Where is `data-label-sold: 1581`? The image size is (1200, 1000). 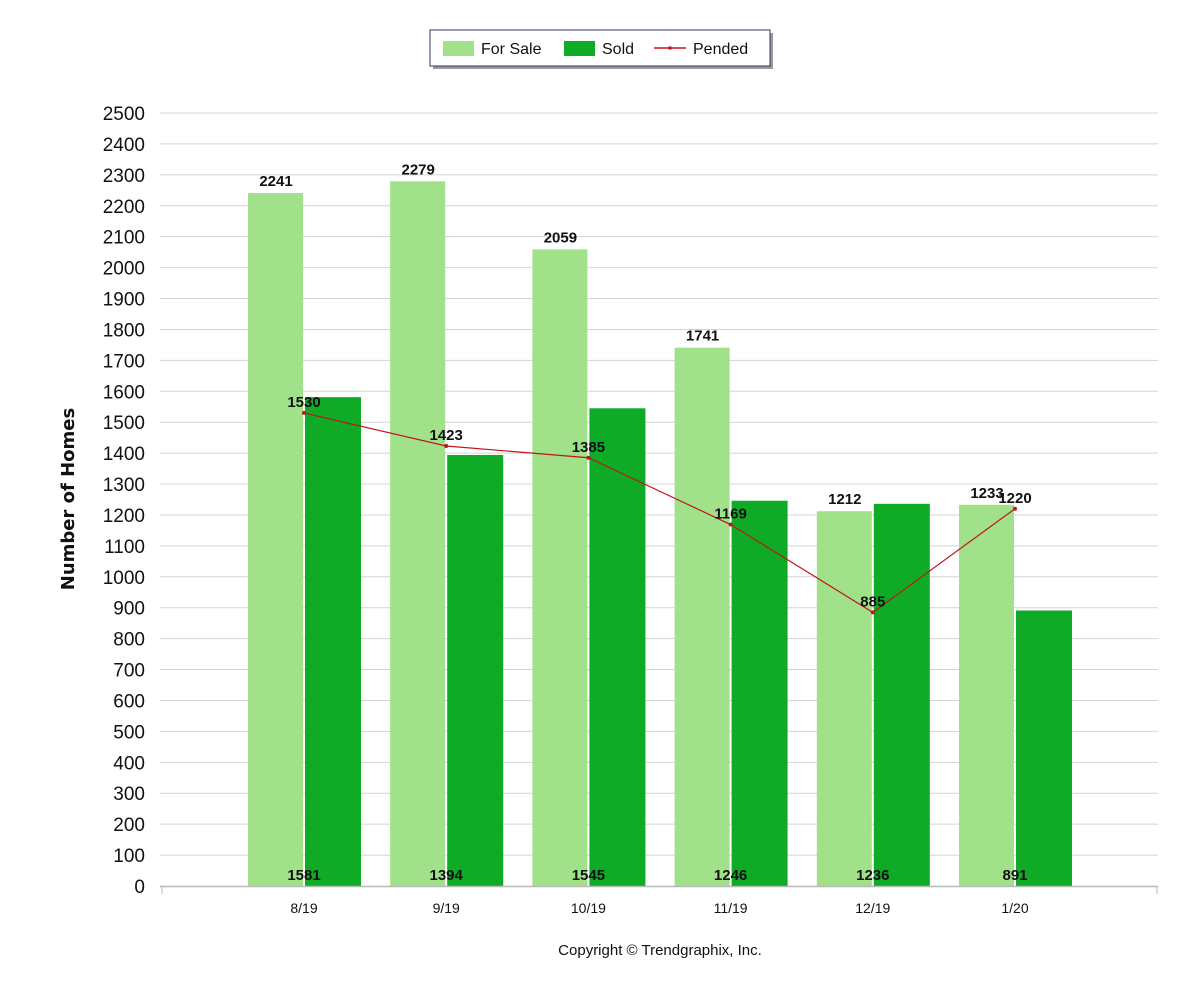
data-label-sold: 1581 is located at coordinates (303, 875).